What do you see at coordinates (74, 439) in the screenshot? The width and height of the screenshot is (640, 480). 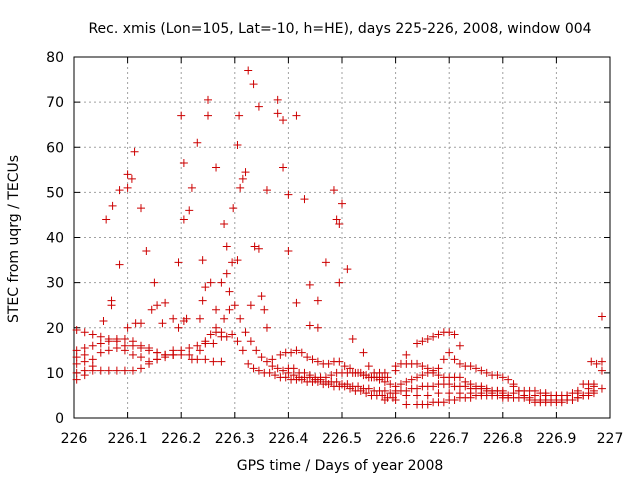 I see `x-tick-label: 226` at bounding box center [74, 439].